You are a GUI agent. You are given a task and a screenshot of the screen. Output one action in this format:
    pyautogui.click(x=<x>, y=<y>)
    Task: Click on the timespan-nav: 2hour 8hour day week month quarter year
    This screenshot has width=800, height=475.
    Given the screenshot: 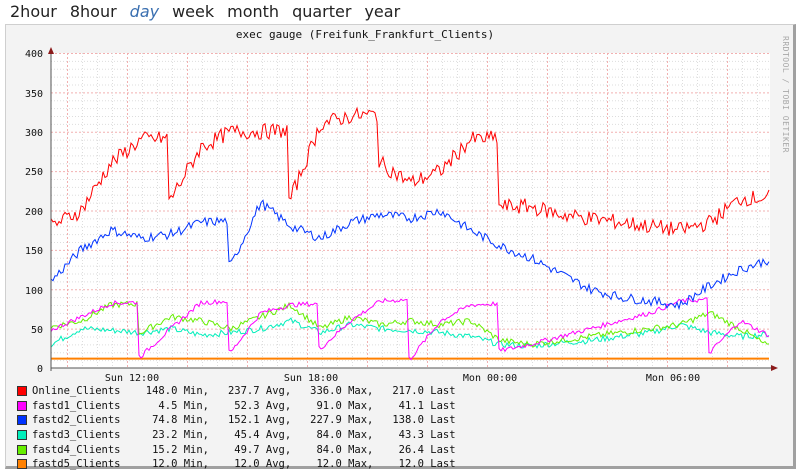 What is the action you would take?
    pyautogui.click(x=211, y=13)
    